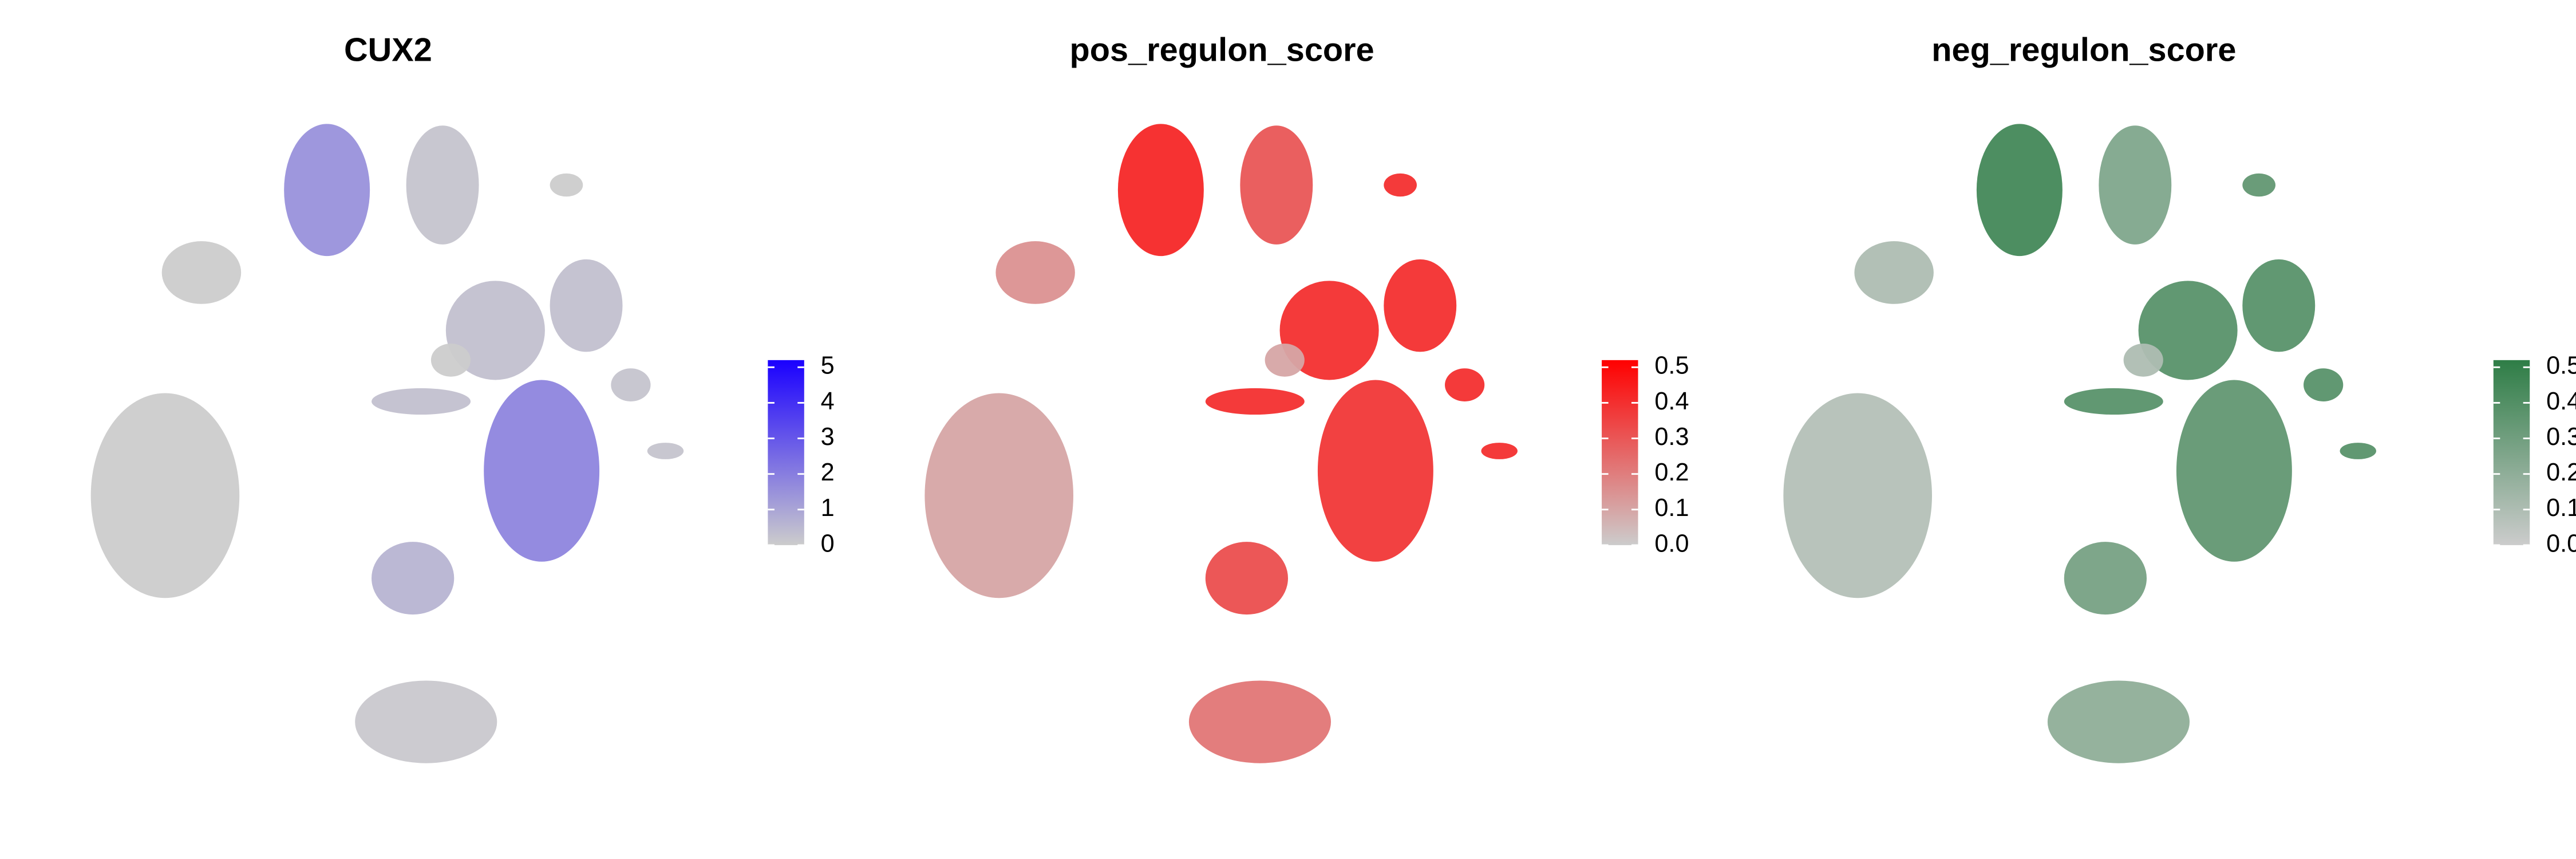 This screenshot has width=2576, height=859. What do you see at coordinates (828, 472) in the screenshot?
I see `colorbar-tick-label: 2` at bounding box center [828, 472].